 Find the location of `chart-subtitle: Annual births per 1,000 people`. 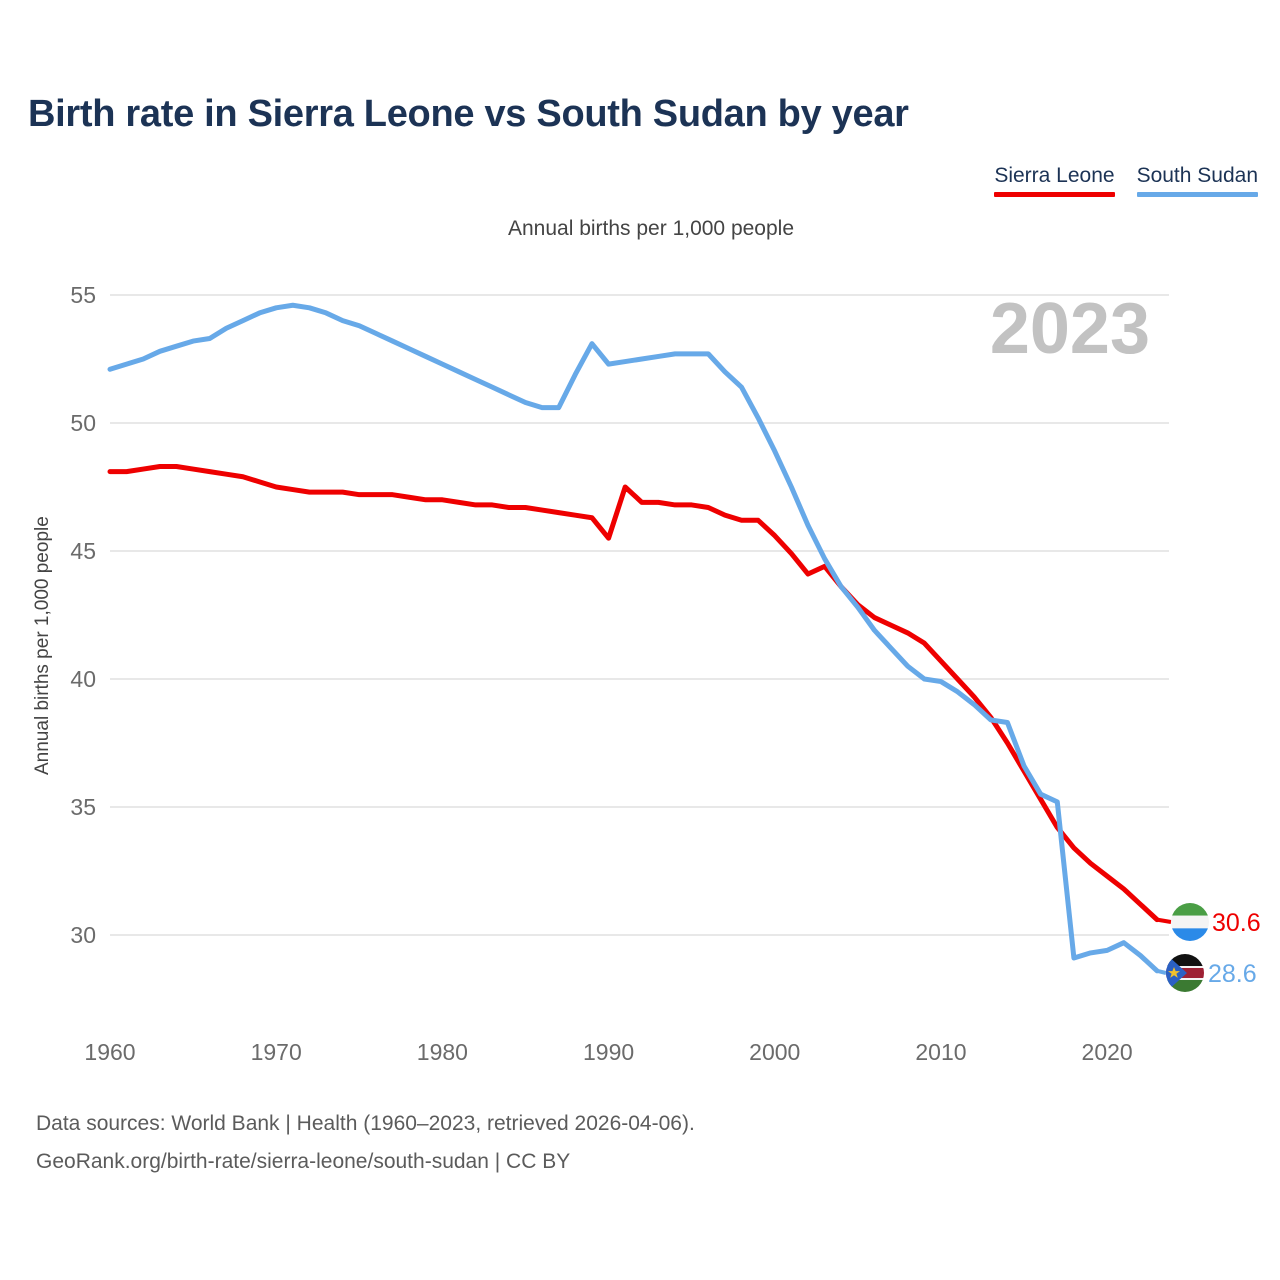

chart-subtitle: Annual births per 1,000 people is located at coordinates (640, 229).